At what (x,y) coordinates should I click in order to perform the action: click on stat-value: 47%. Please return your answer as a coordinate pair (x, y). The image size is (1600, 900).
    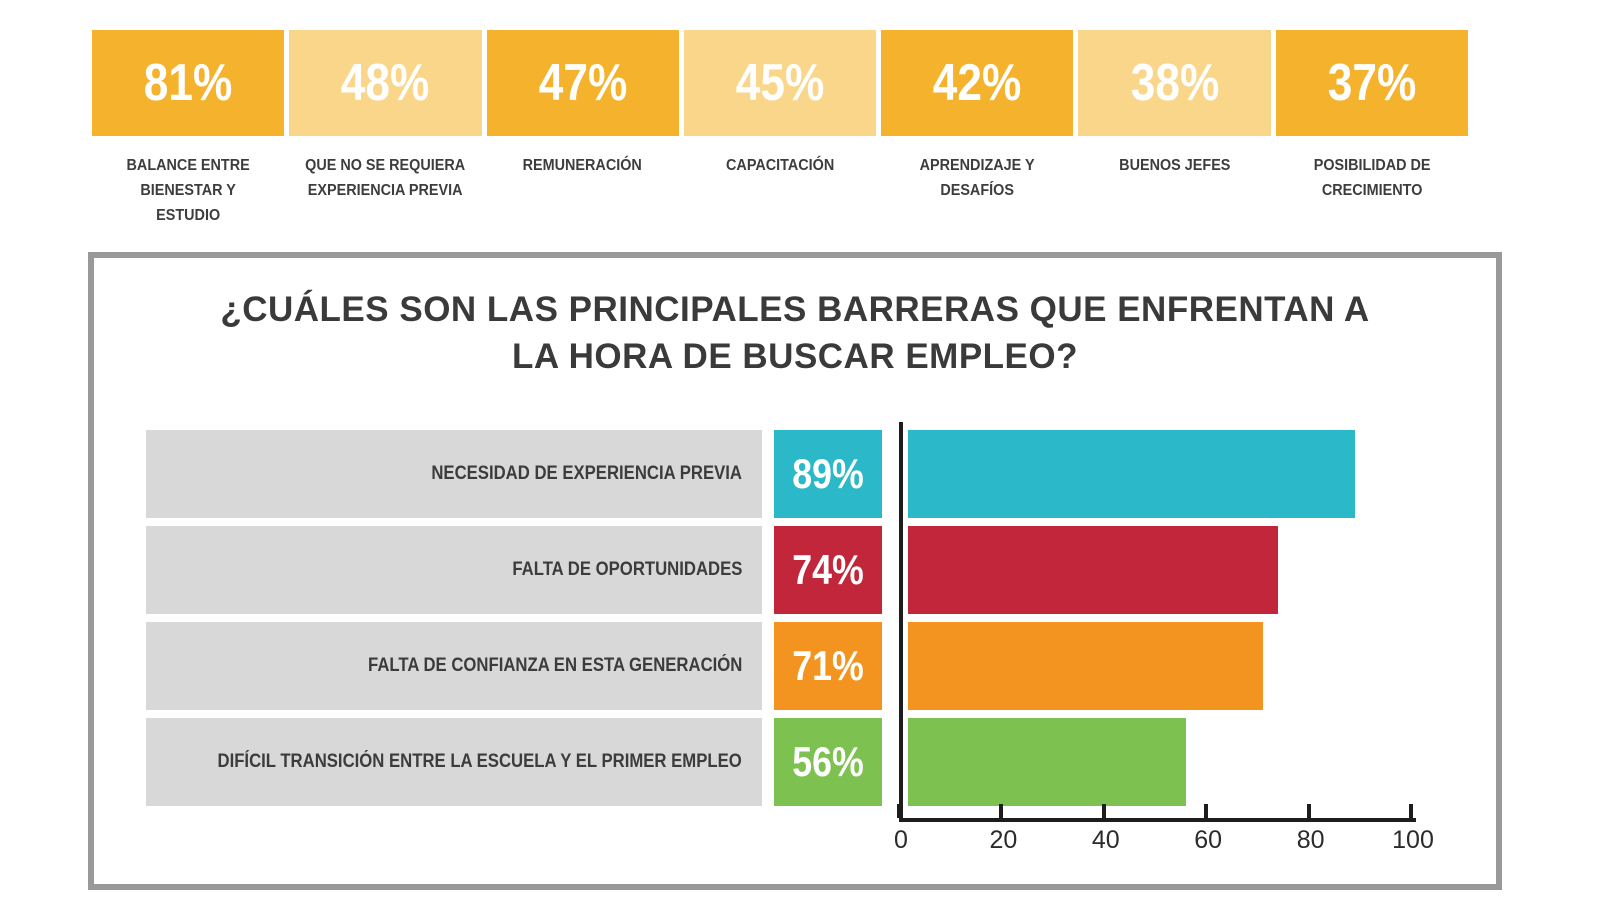
    Looking at the image, I should click on (582, 83).